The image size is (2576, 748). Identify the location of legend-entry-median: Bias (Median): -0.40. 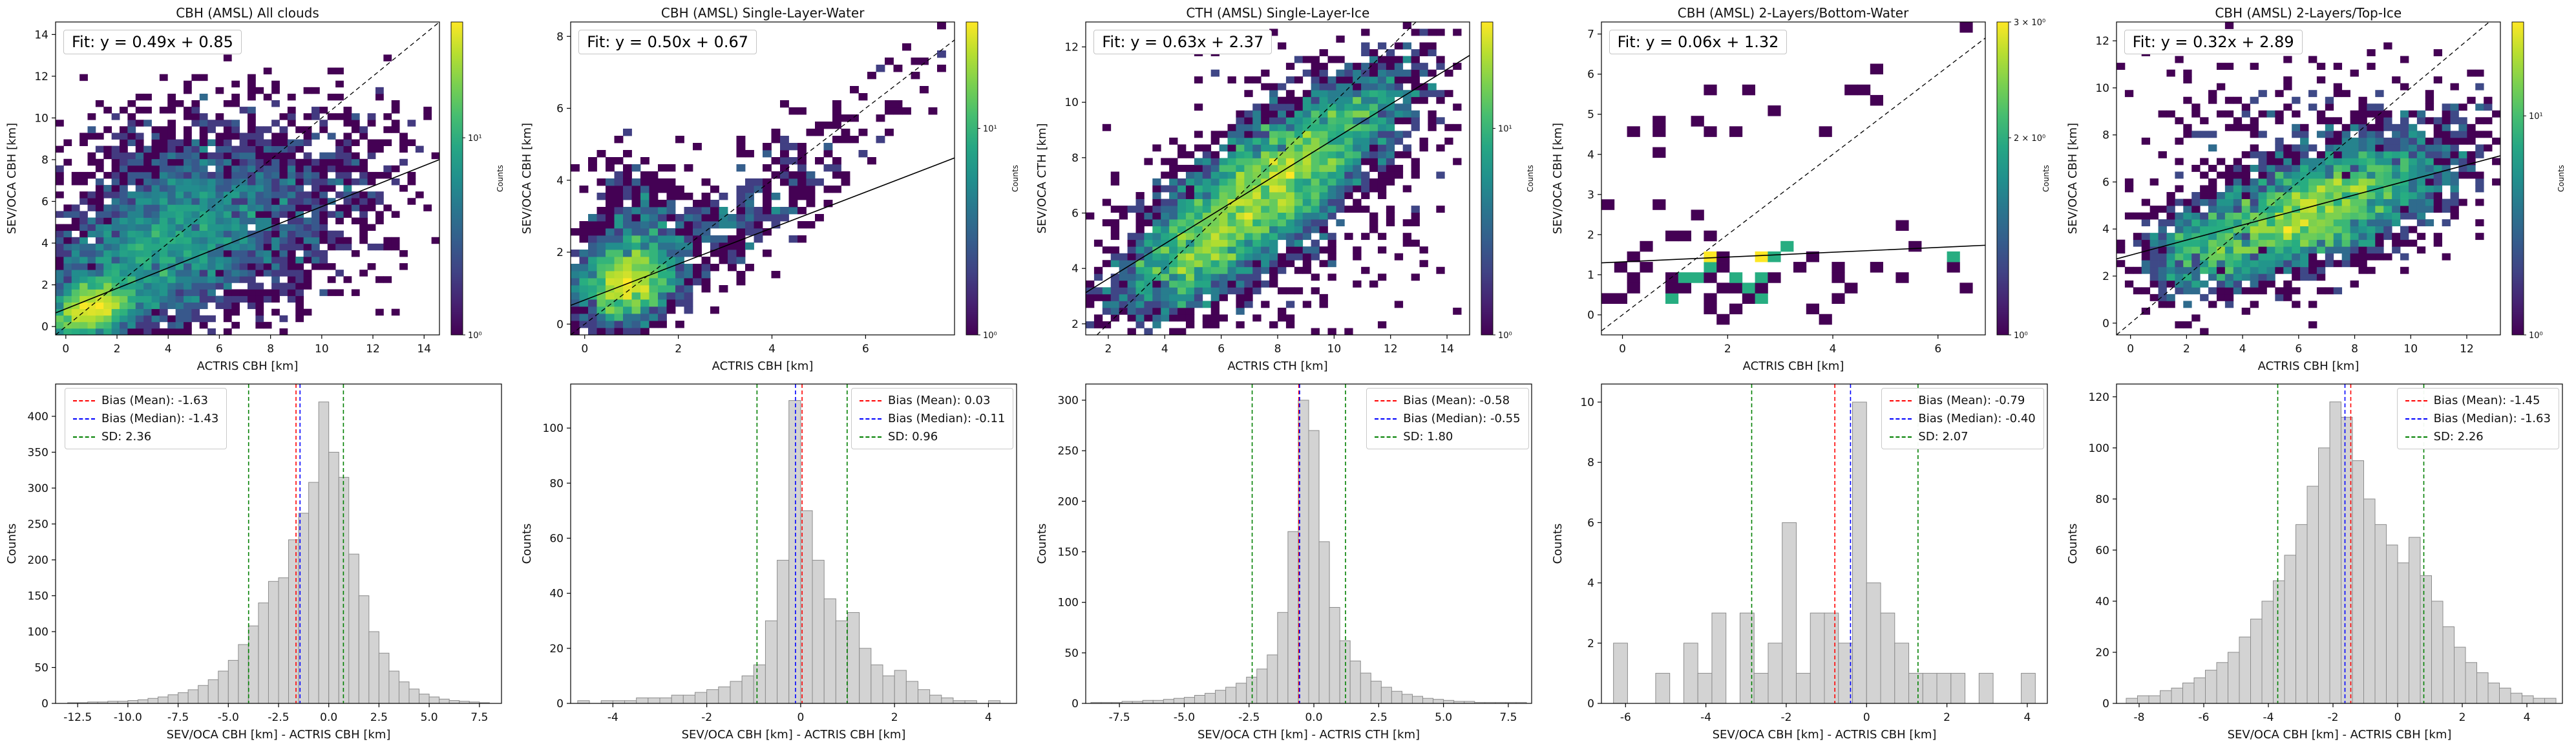
(1963, 418).